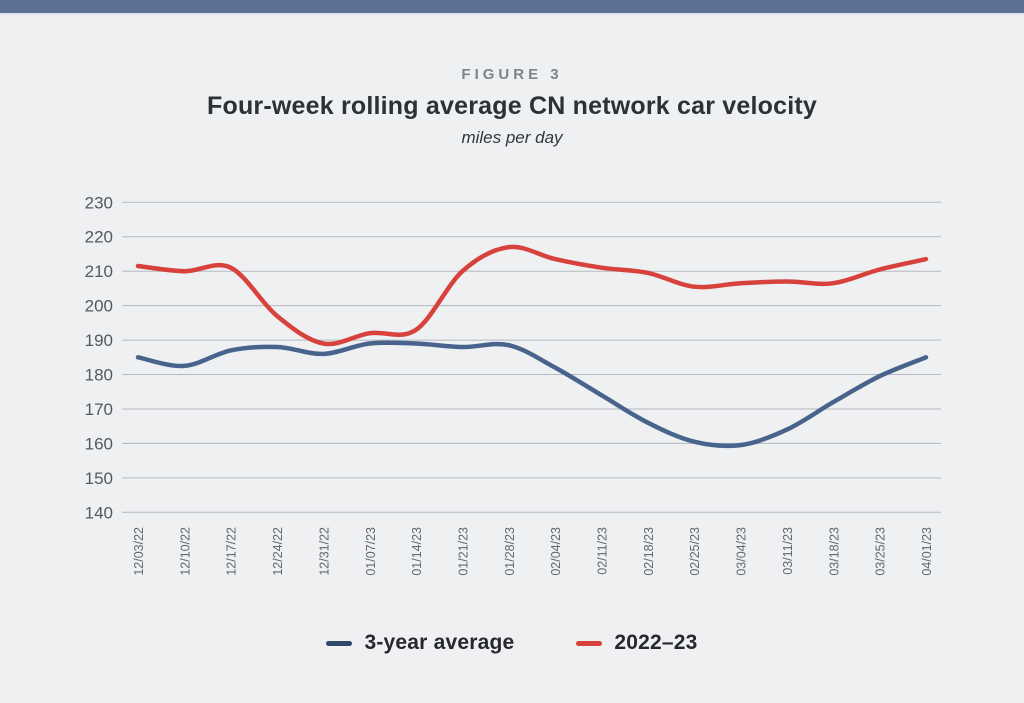 The image size is (1024, 703). I want to click on x-axis-tick-label: 12/24/22, so click(278, 551).